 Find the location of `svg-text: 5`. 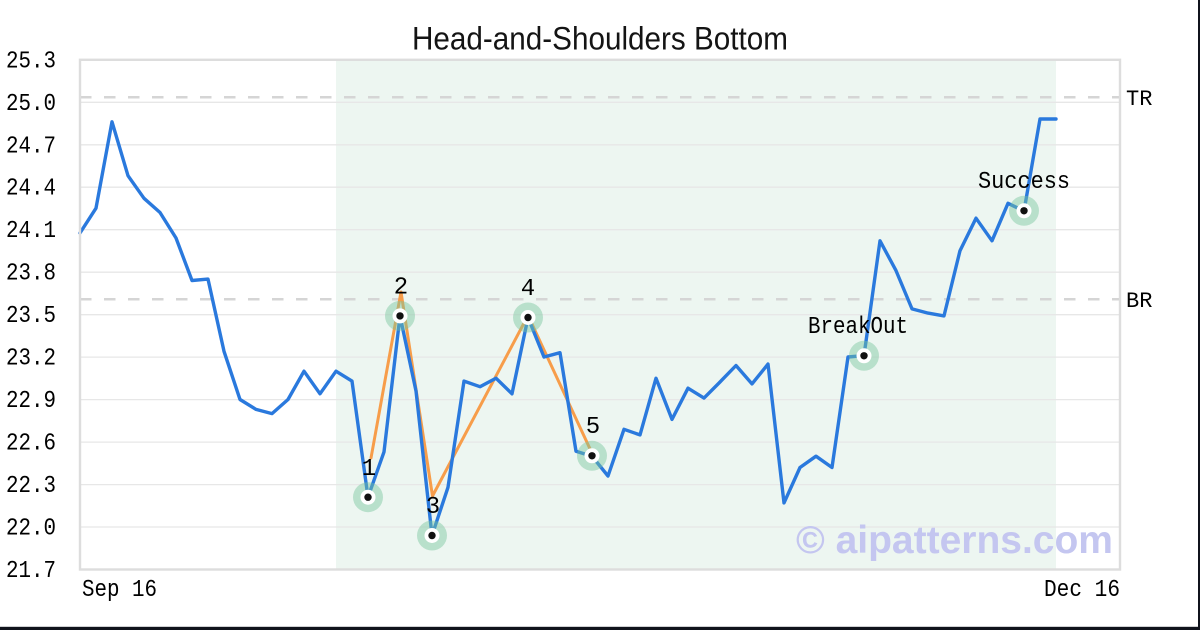

svg-text: 5 is located at coordinates (593, 427).